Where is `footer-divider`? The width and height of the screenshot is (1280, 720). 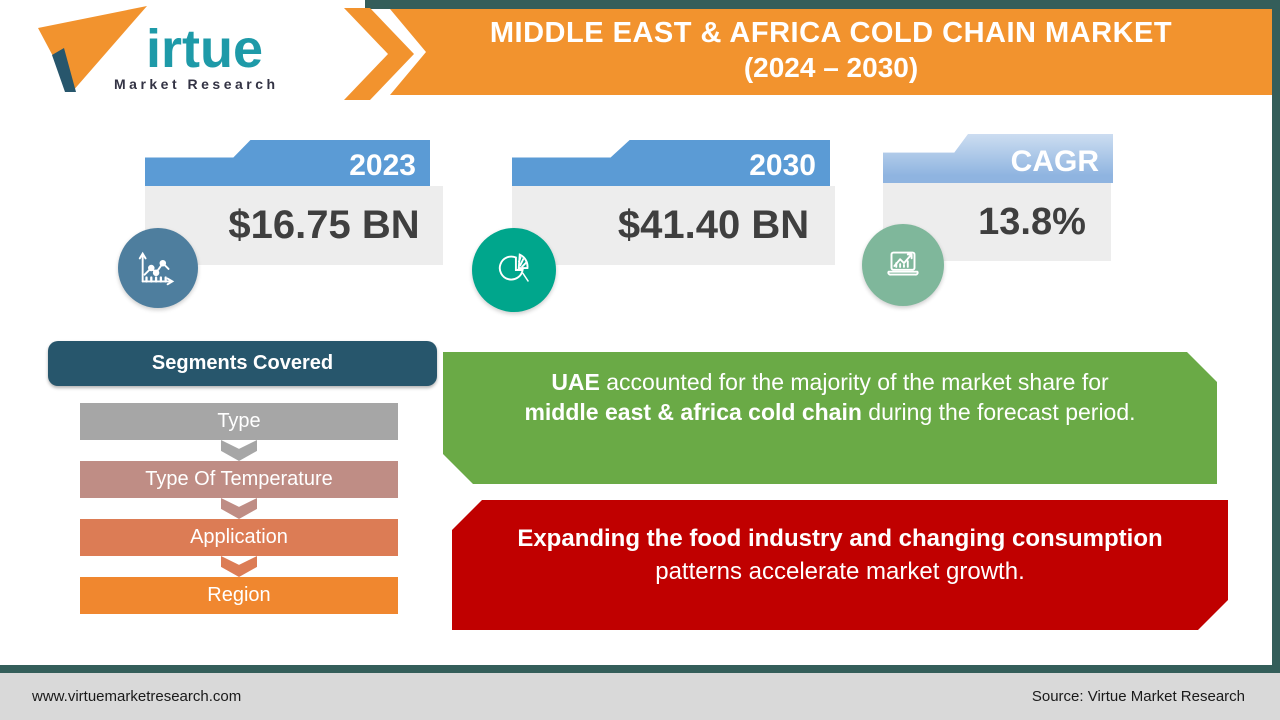 footer-divider is located at coordinates (640, 669).